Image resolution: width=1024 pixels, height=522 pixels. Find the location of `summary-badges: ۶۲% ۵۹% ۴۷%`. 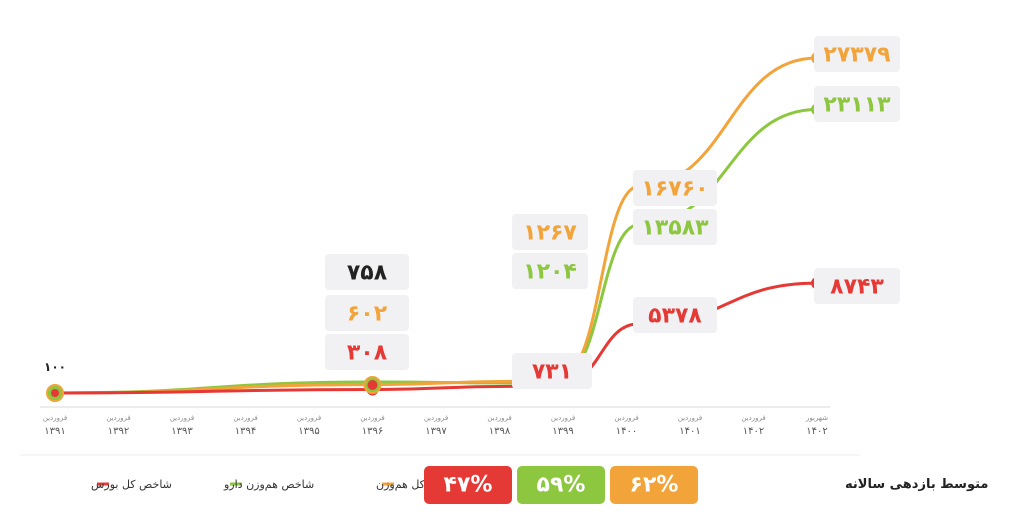

summary-badges: ۶۲% ۵۹% ۴۷% is located at coordinates (561, 485).